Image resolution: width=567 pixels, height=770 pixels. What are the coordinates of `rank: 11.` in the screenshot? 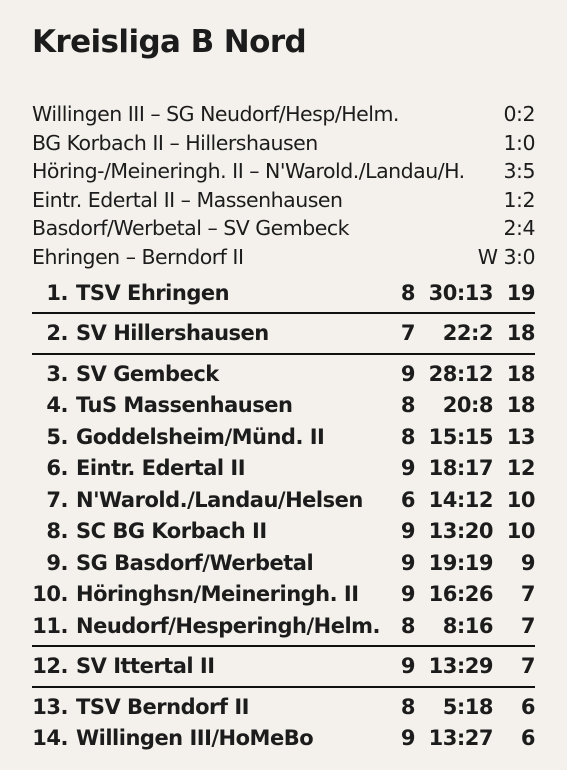 It's located at (50, 625).